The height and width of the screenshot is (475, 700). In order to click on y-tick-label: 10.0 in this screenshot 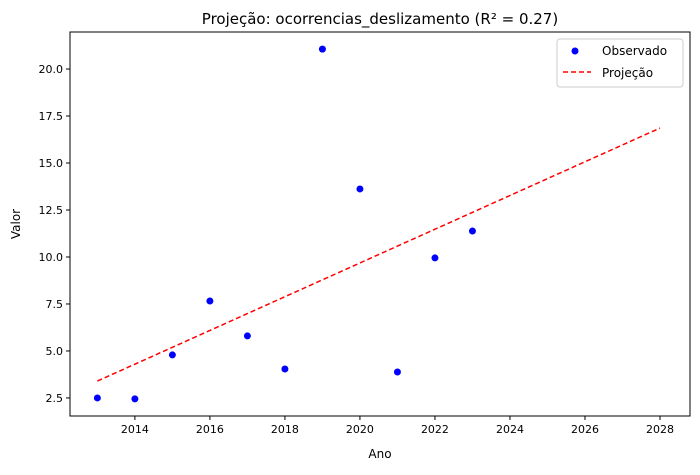, I will do `click(51, 257)`.